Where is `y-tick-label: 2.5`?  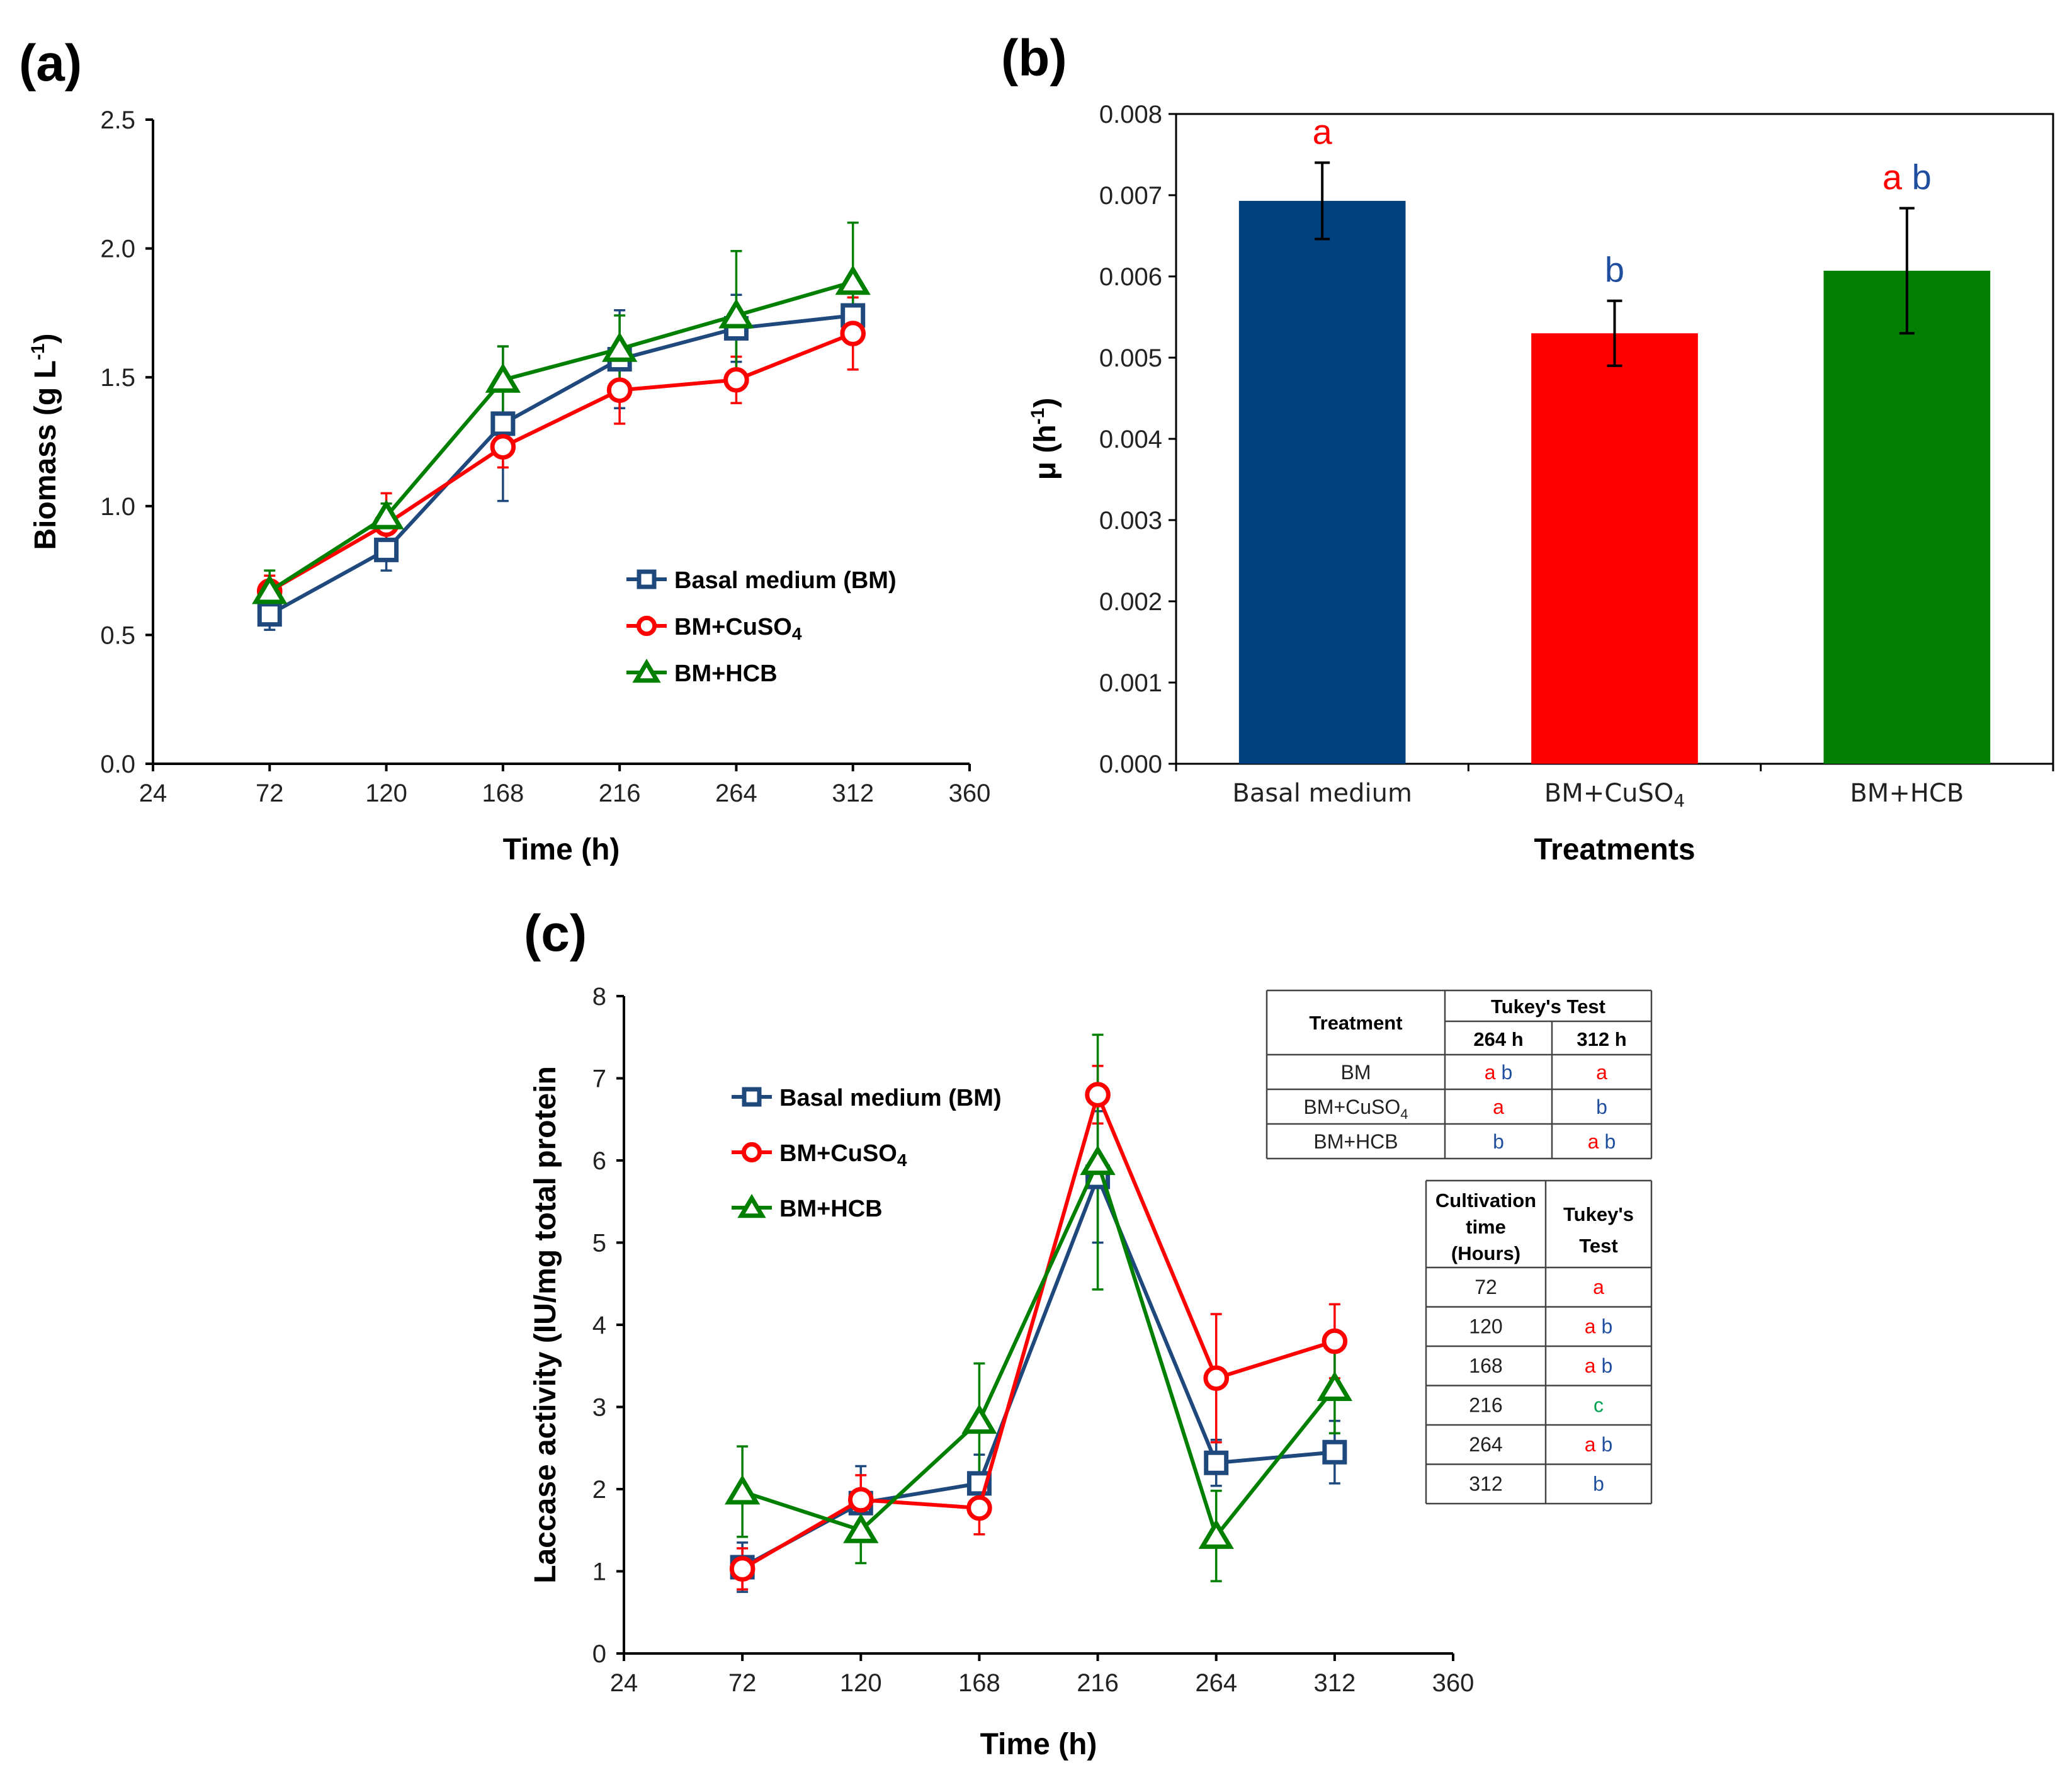
y-tick-label: 2.5 is located at coordinates (117, 120).